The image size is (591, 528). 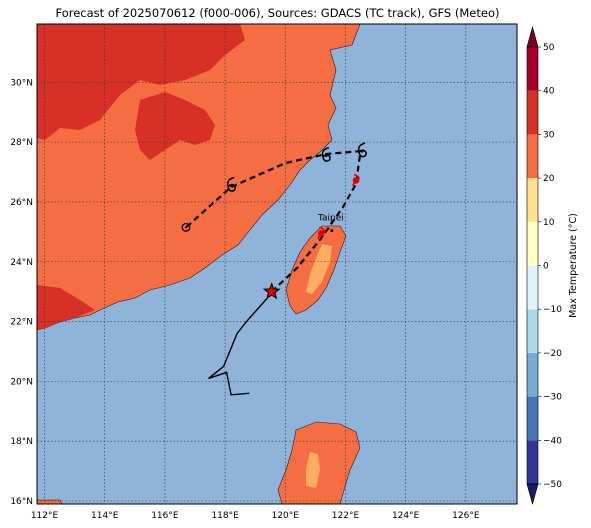 What do you see at coordinates (546, 267) in the screenshot?
I see `colorbar-tick-label: 0` at bounding box center [546, 267].